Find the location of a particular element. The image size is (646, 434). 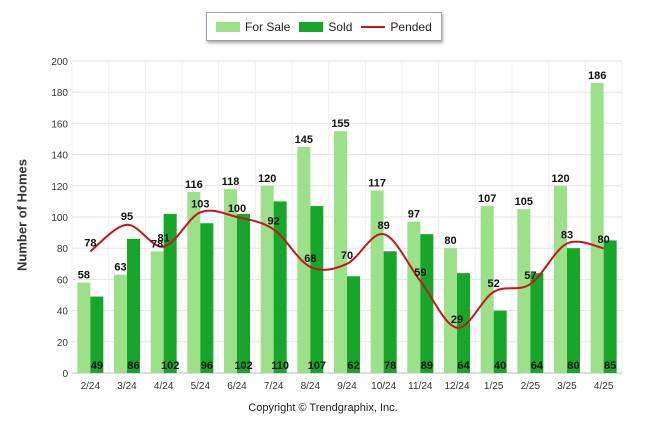

bar-for-sale-10/24 is located at coordinates (377, 281).